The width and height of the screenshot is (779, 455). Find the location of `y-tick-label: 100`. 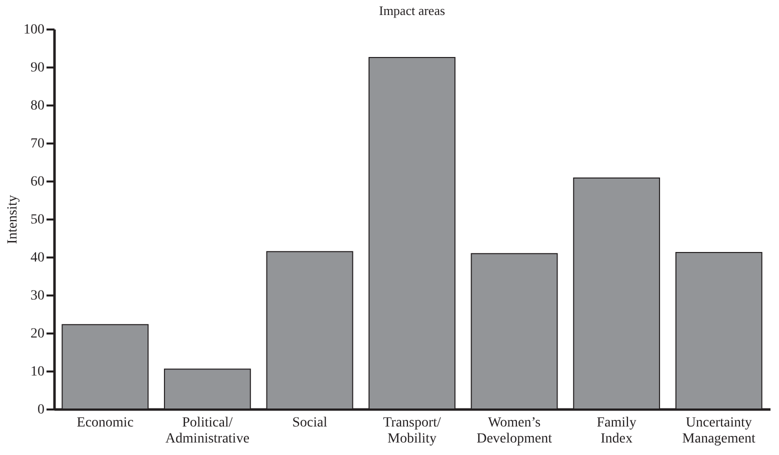

y-tick-label: 100 is located at coordinates (34, 30).